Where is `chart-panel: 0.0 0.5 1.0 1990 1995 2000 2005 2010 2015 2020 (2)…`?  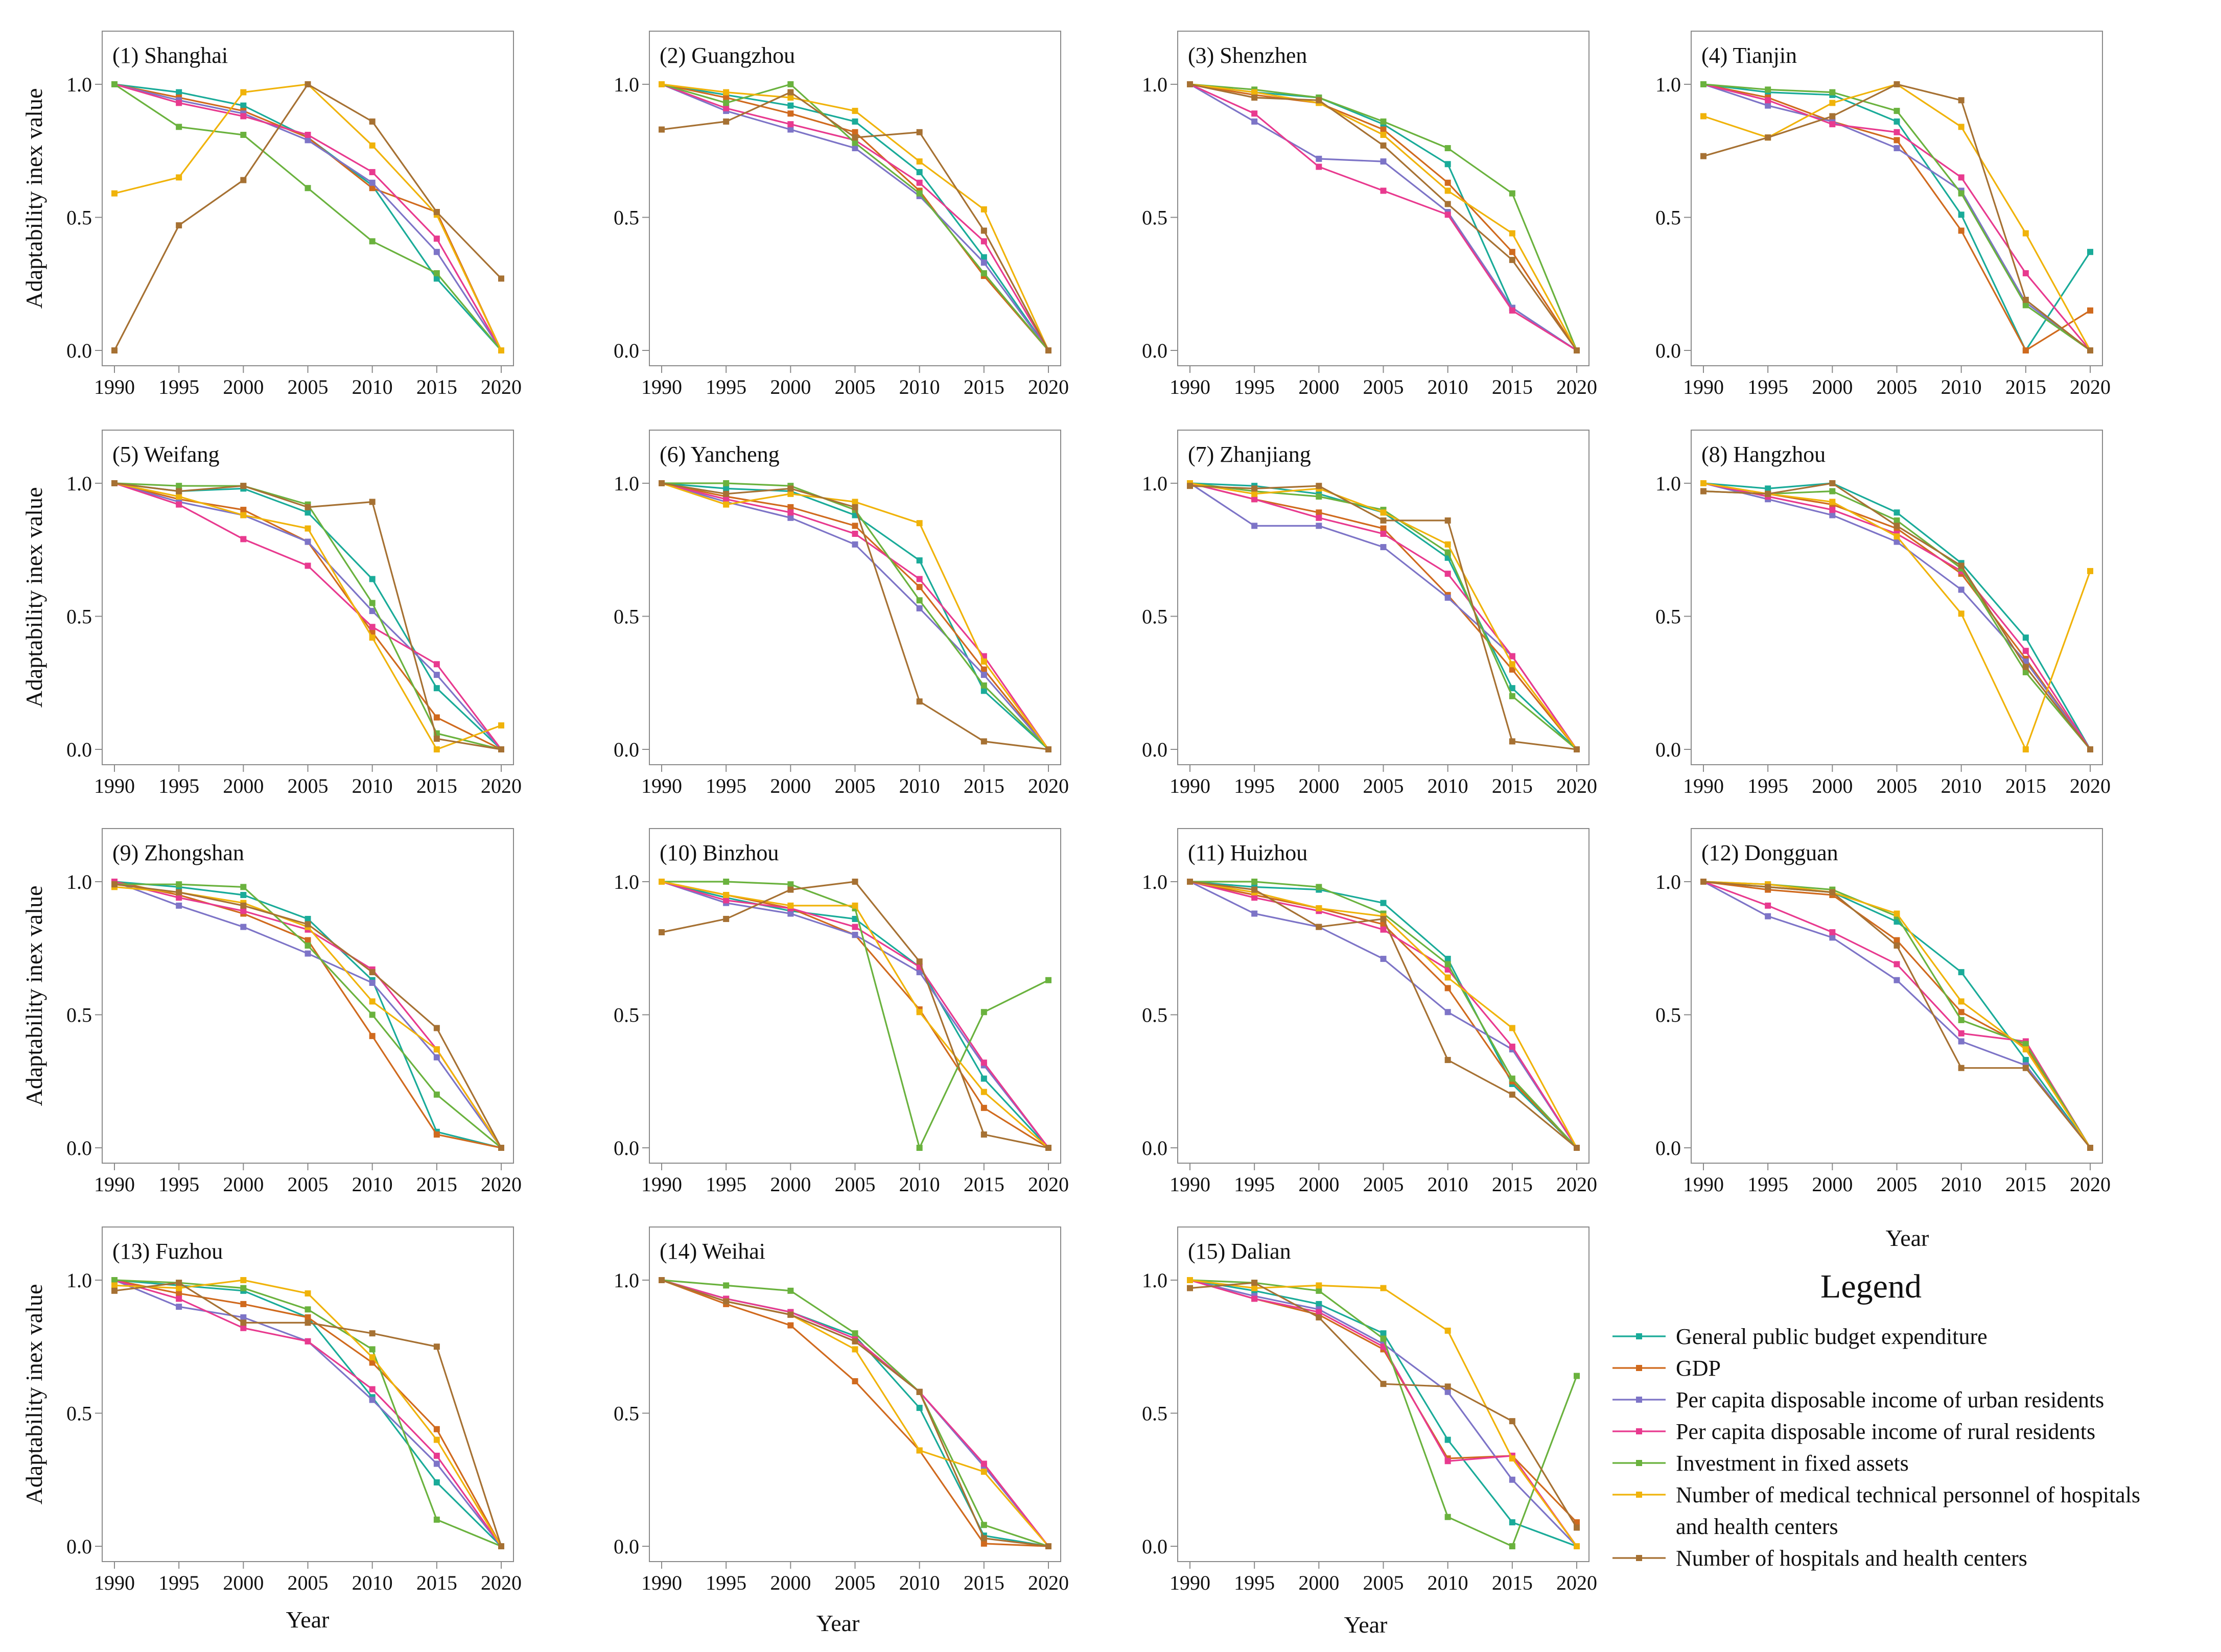
chart-panel: 0.0 0.5 1.0 1990 1995 2000 2005 2010 2015 2020 (2)… is located at coordinates (841, 214).